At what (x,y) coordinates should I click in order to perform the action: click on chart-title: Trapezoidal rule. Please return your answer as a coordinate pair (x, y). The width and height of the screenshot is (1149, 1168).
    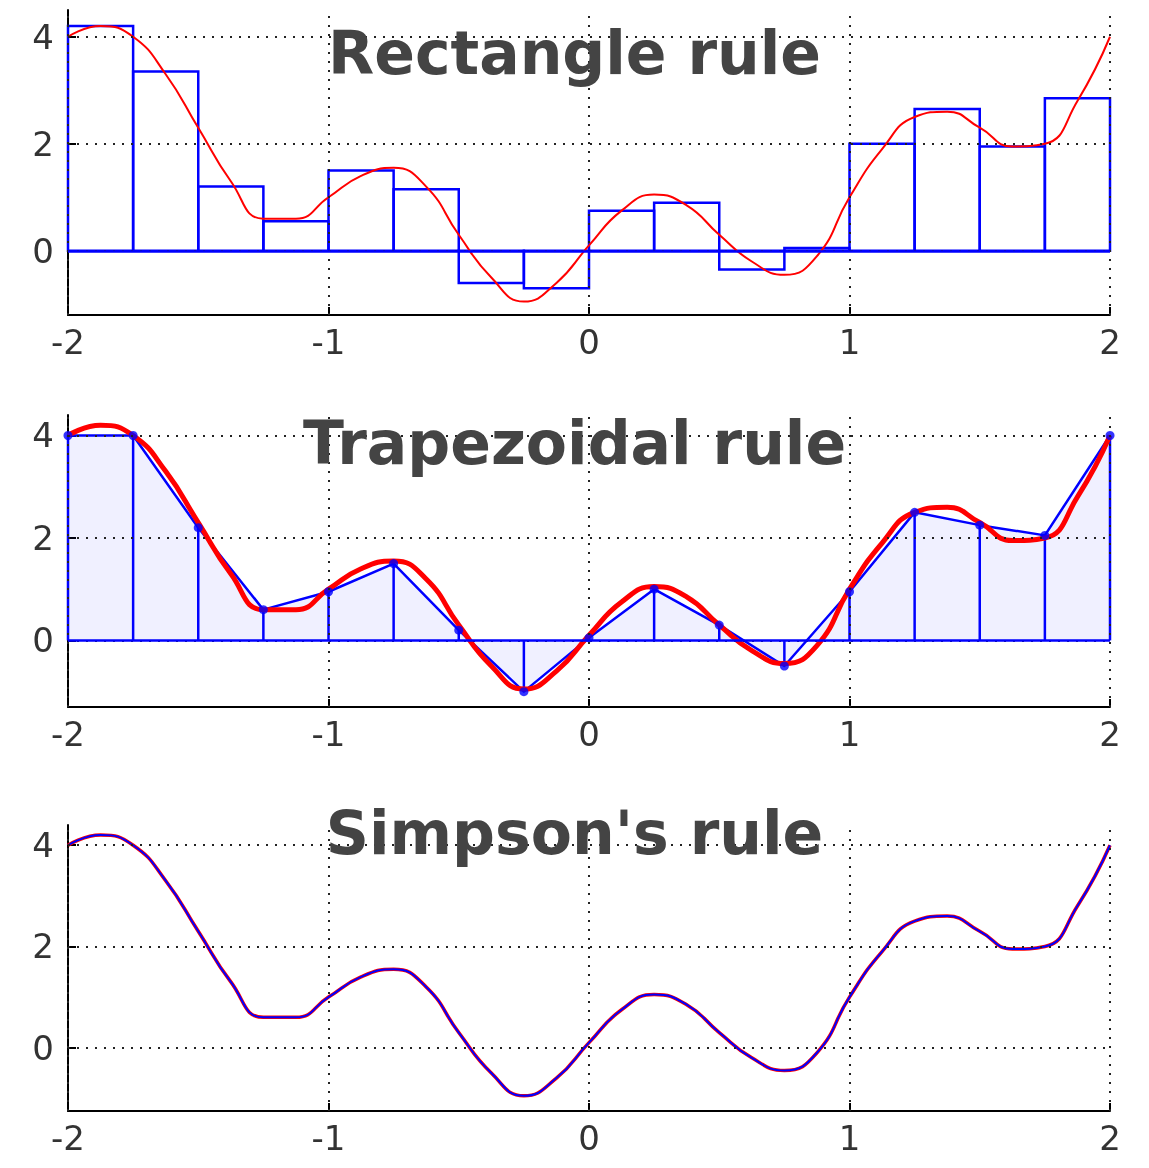
    Looking at the image, I should click on (574, 443).